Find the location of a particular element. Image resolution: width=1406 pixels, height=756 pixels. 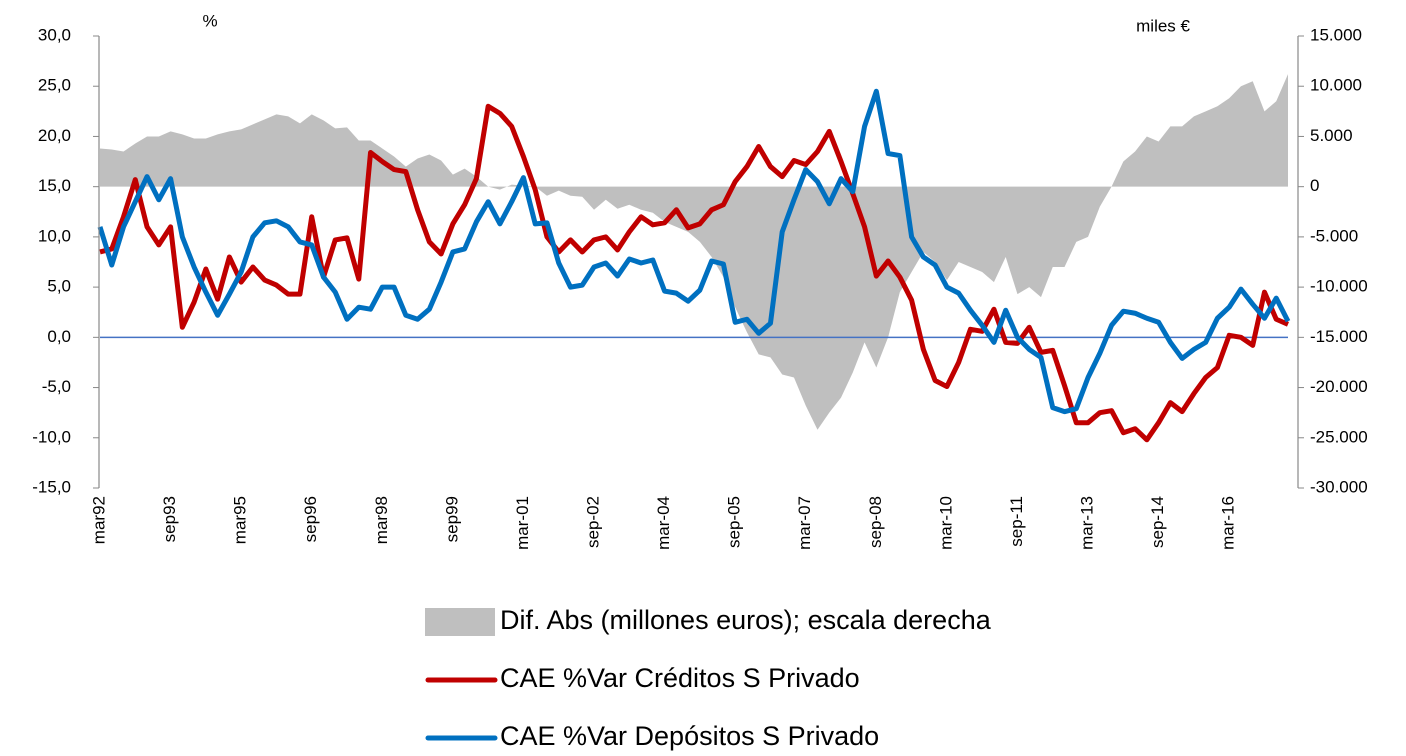

x-tick-label: mar-01 is located at coordinates (522, 523).